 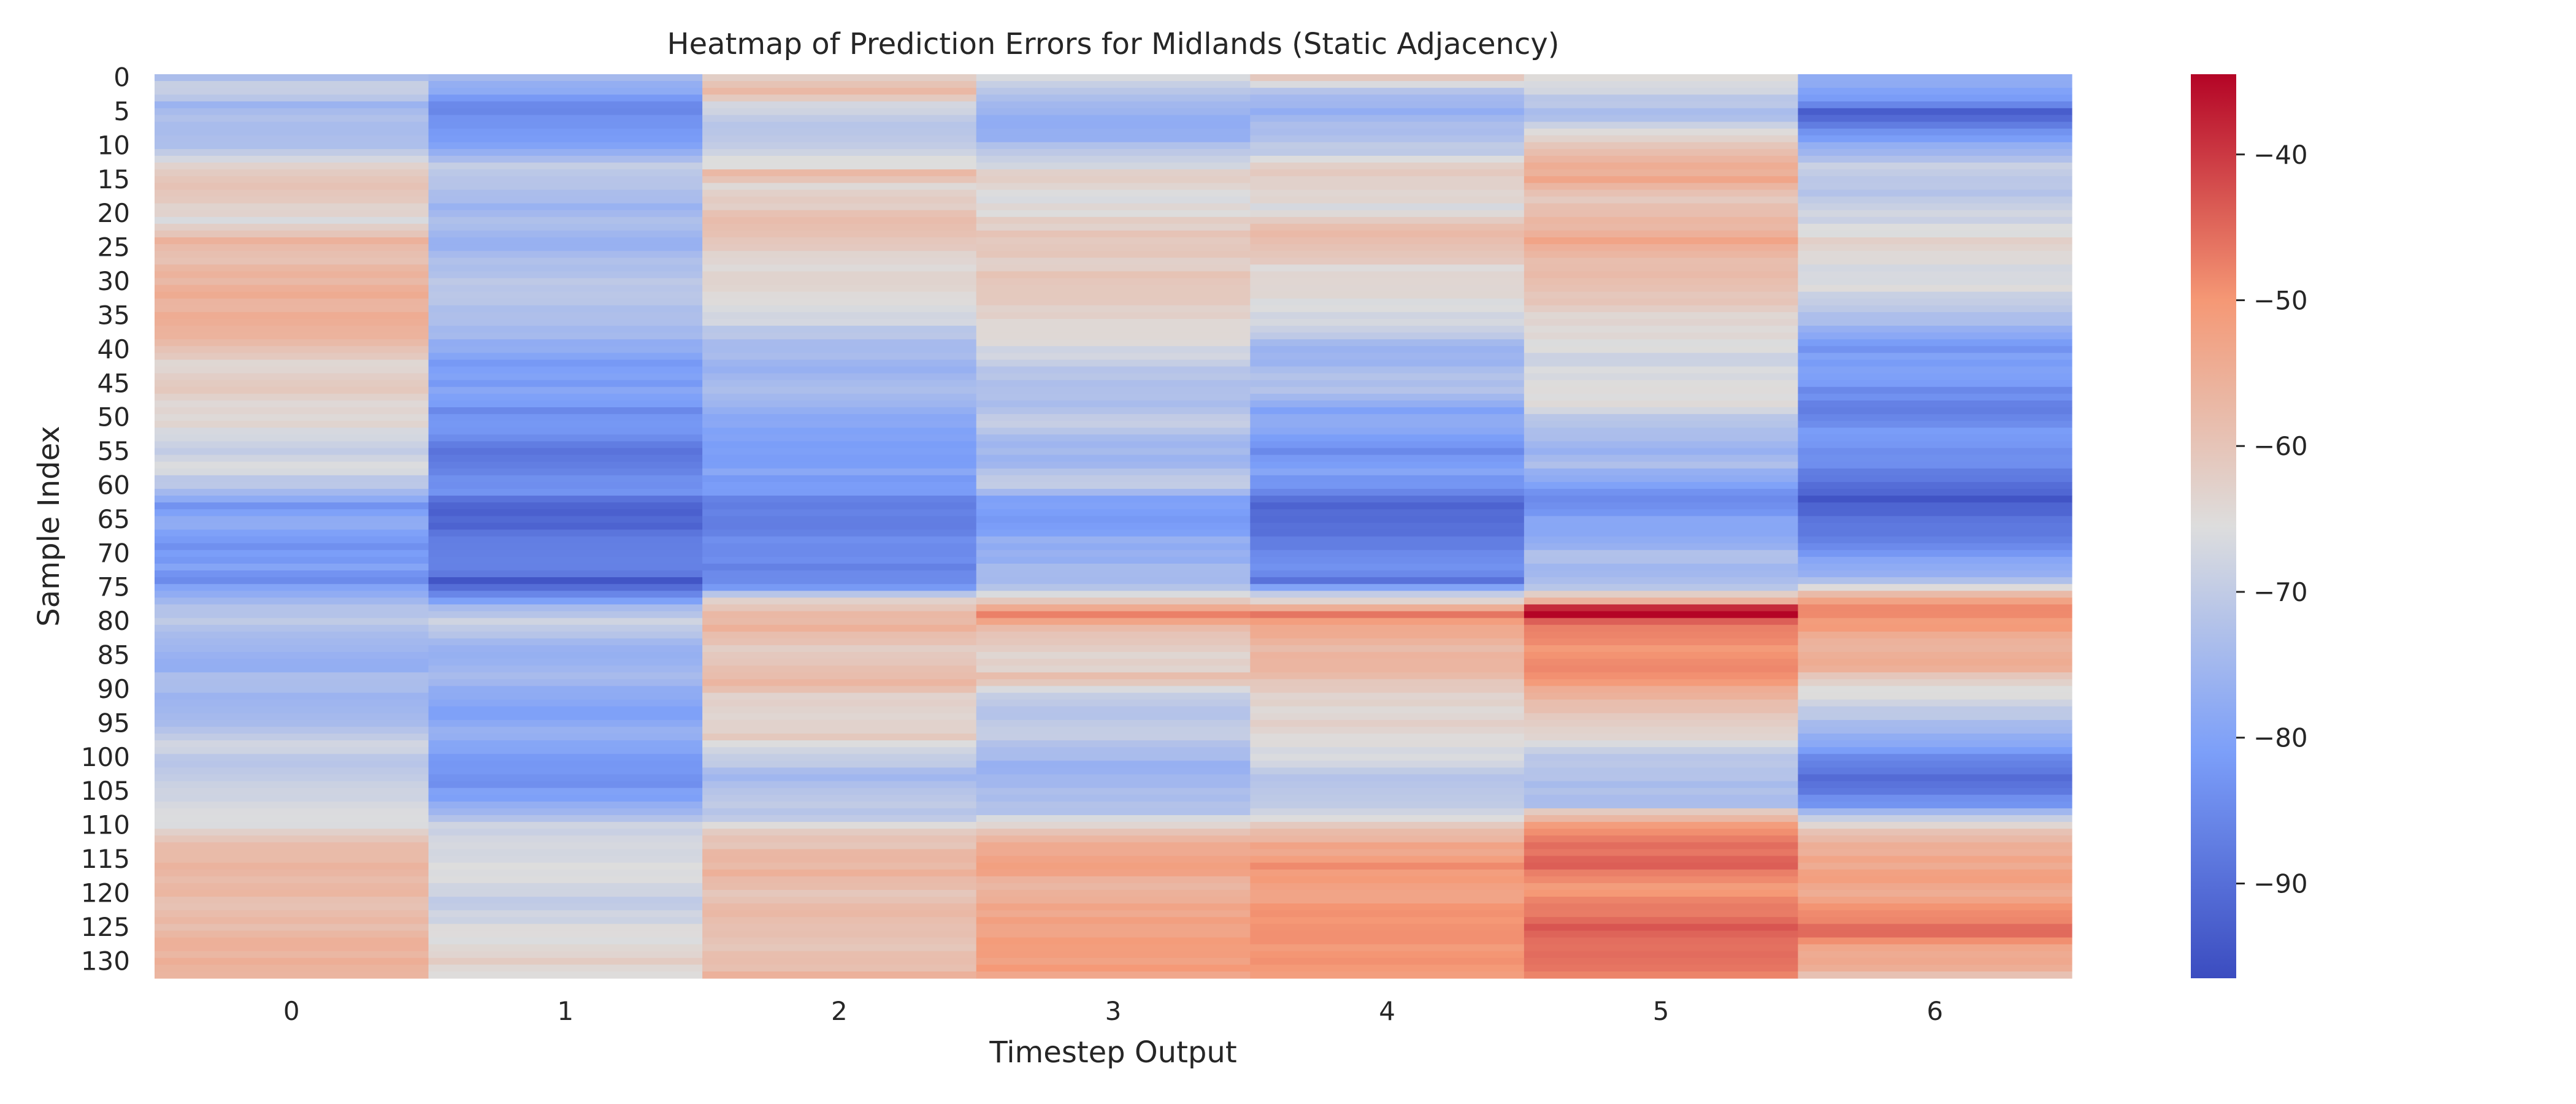 What do you see at coordinates (1112, 1052) in the screenshot?
I see `x-axis-label: Timestep Output` at bounding box center [1112, 1052].